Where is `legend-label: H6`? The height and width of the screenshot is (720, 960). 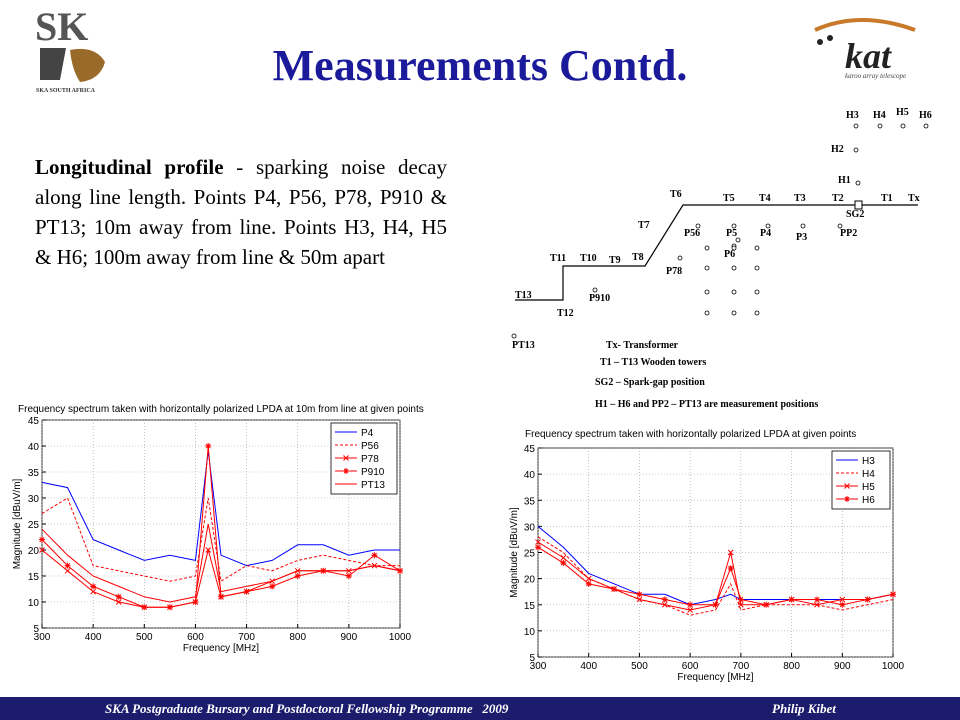
legend-label: H6 is located at coordinates (868, 500).